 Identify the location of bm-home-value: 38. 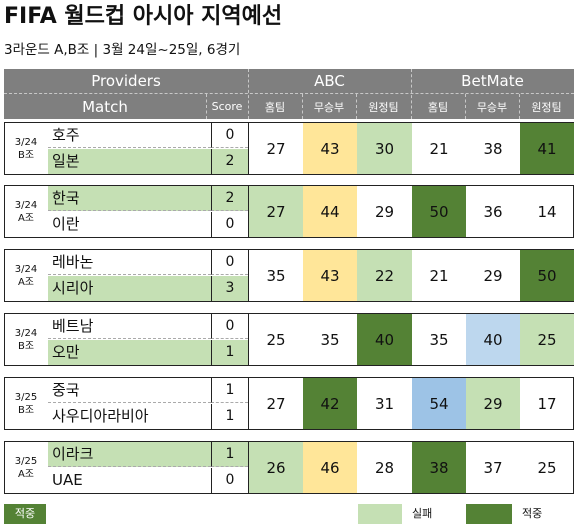
(439, 467).